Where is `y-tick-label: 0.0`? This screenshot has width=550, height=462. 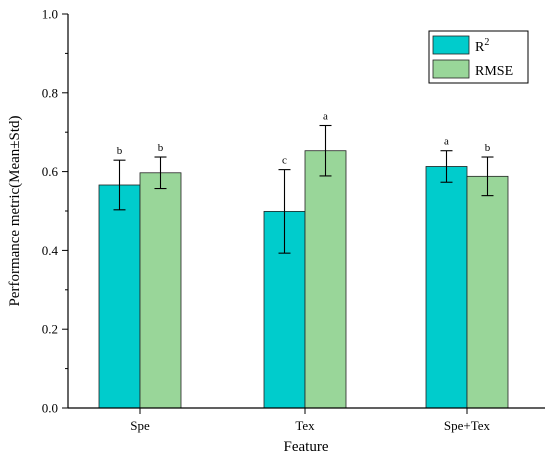 y-tick-label: 0.0 is located at coordinates (50, 408).